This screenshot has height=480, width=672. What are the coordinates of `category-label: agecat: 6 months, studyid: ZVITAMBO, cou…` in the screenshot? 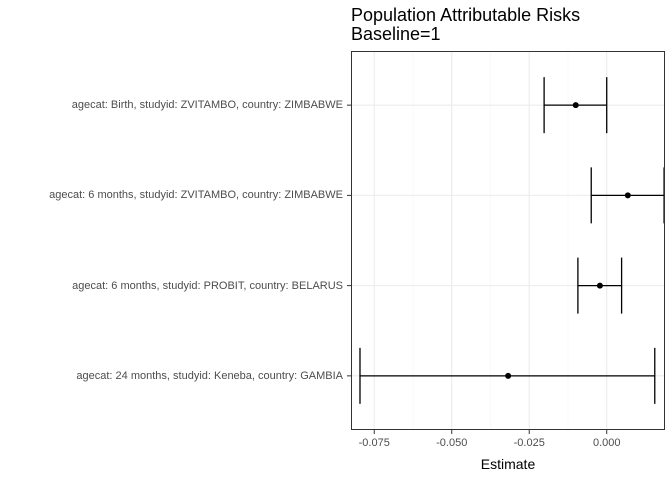 It's located at (196, 195).